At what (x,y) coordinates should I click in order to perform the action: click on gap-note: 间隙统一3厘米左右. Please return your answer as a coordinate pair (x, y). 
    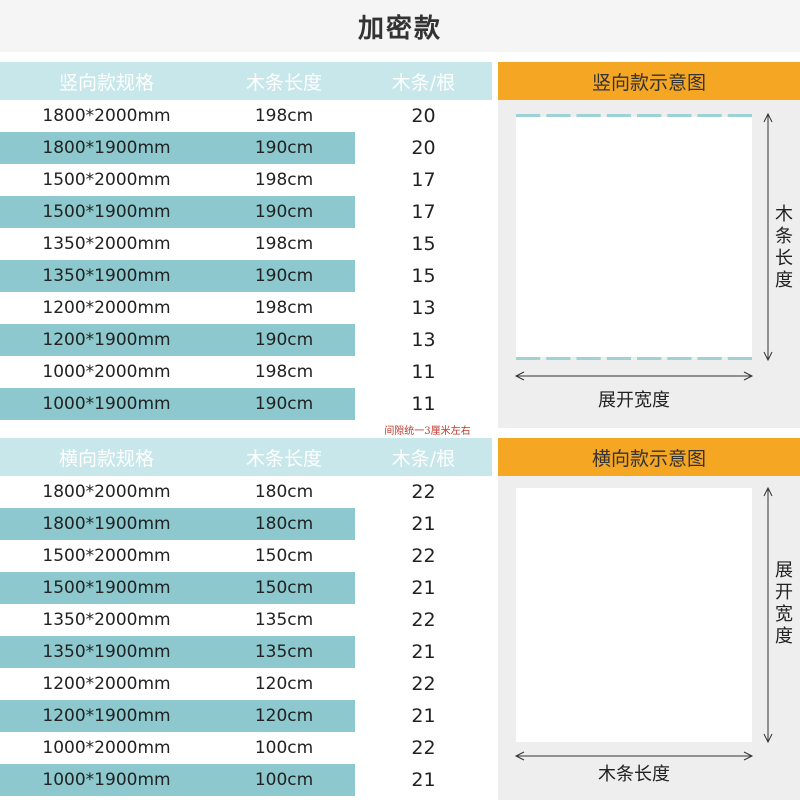
    Looking at the image, I should click on (427, 431).